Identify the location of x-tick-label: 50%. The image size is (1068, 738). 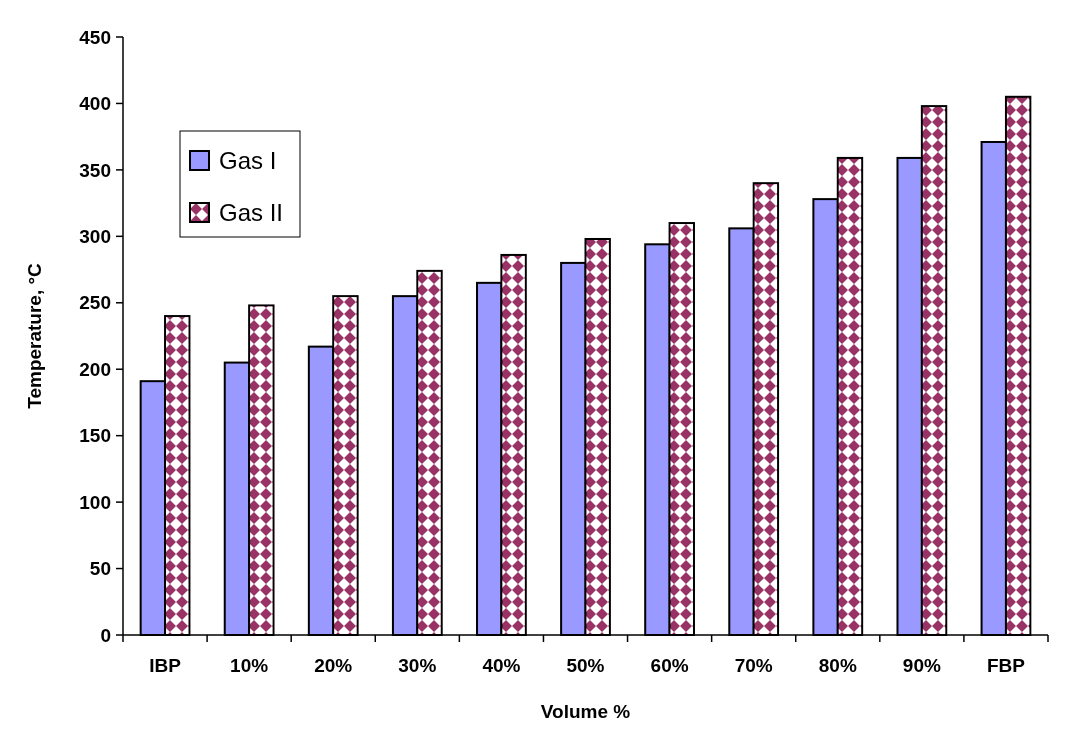
(585, 665).